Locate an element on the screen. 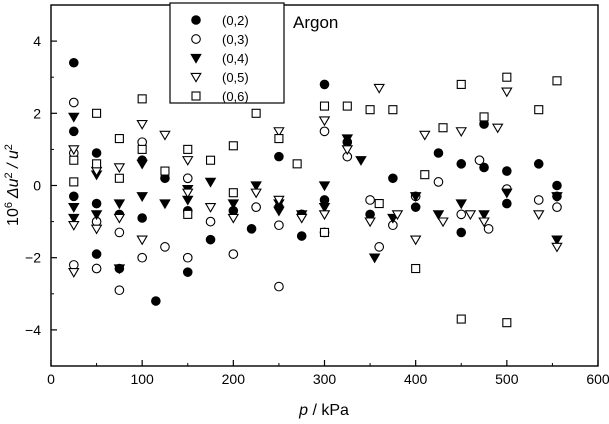 This screenshot has width=609, height=424. x-tick-label: 200 is located at coordinates (234, 379).